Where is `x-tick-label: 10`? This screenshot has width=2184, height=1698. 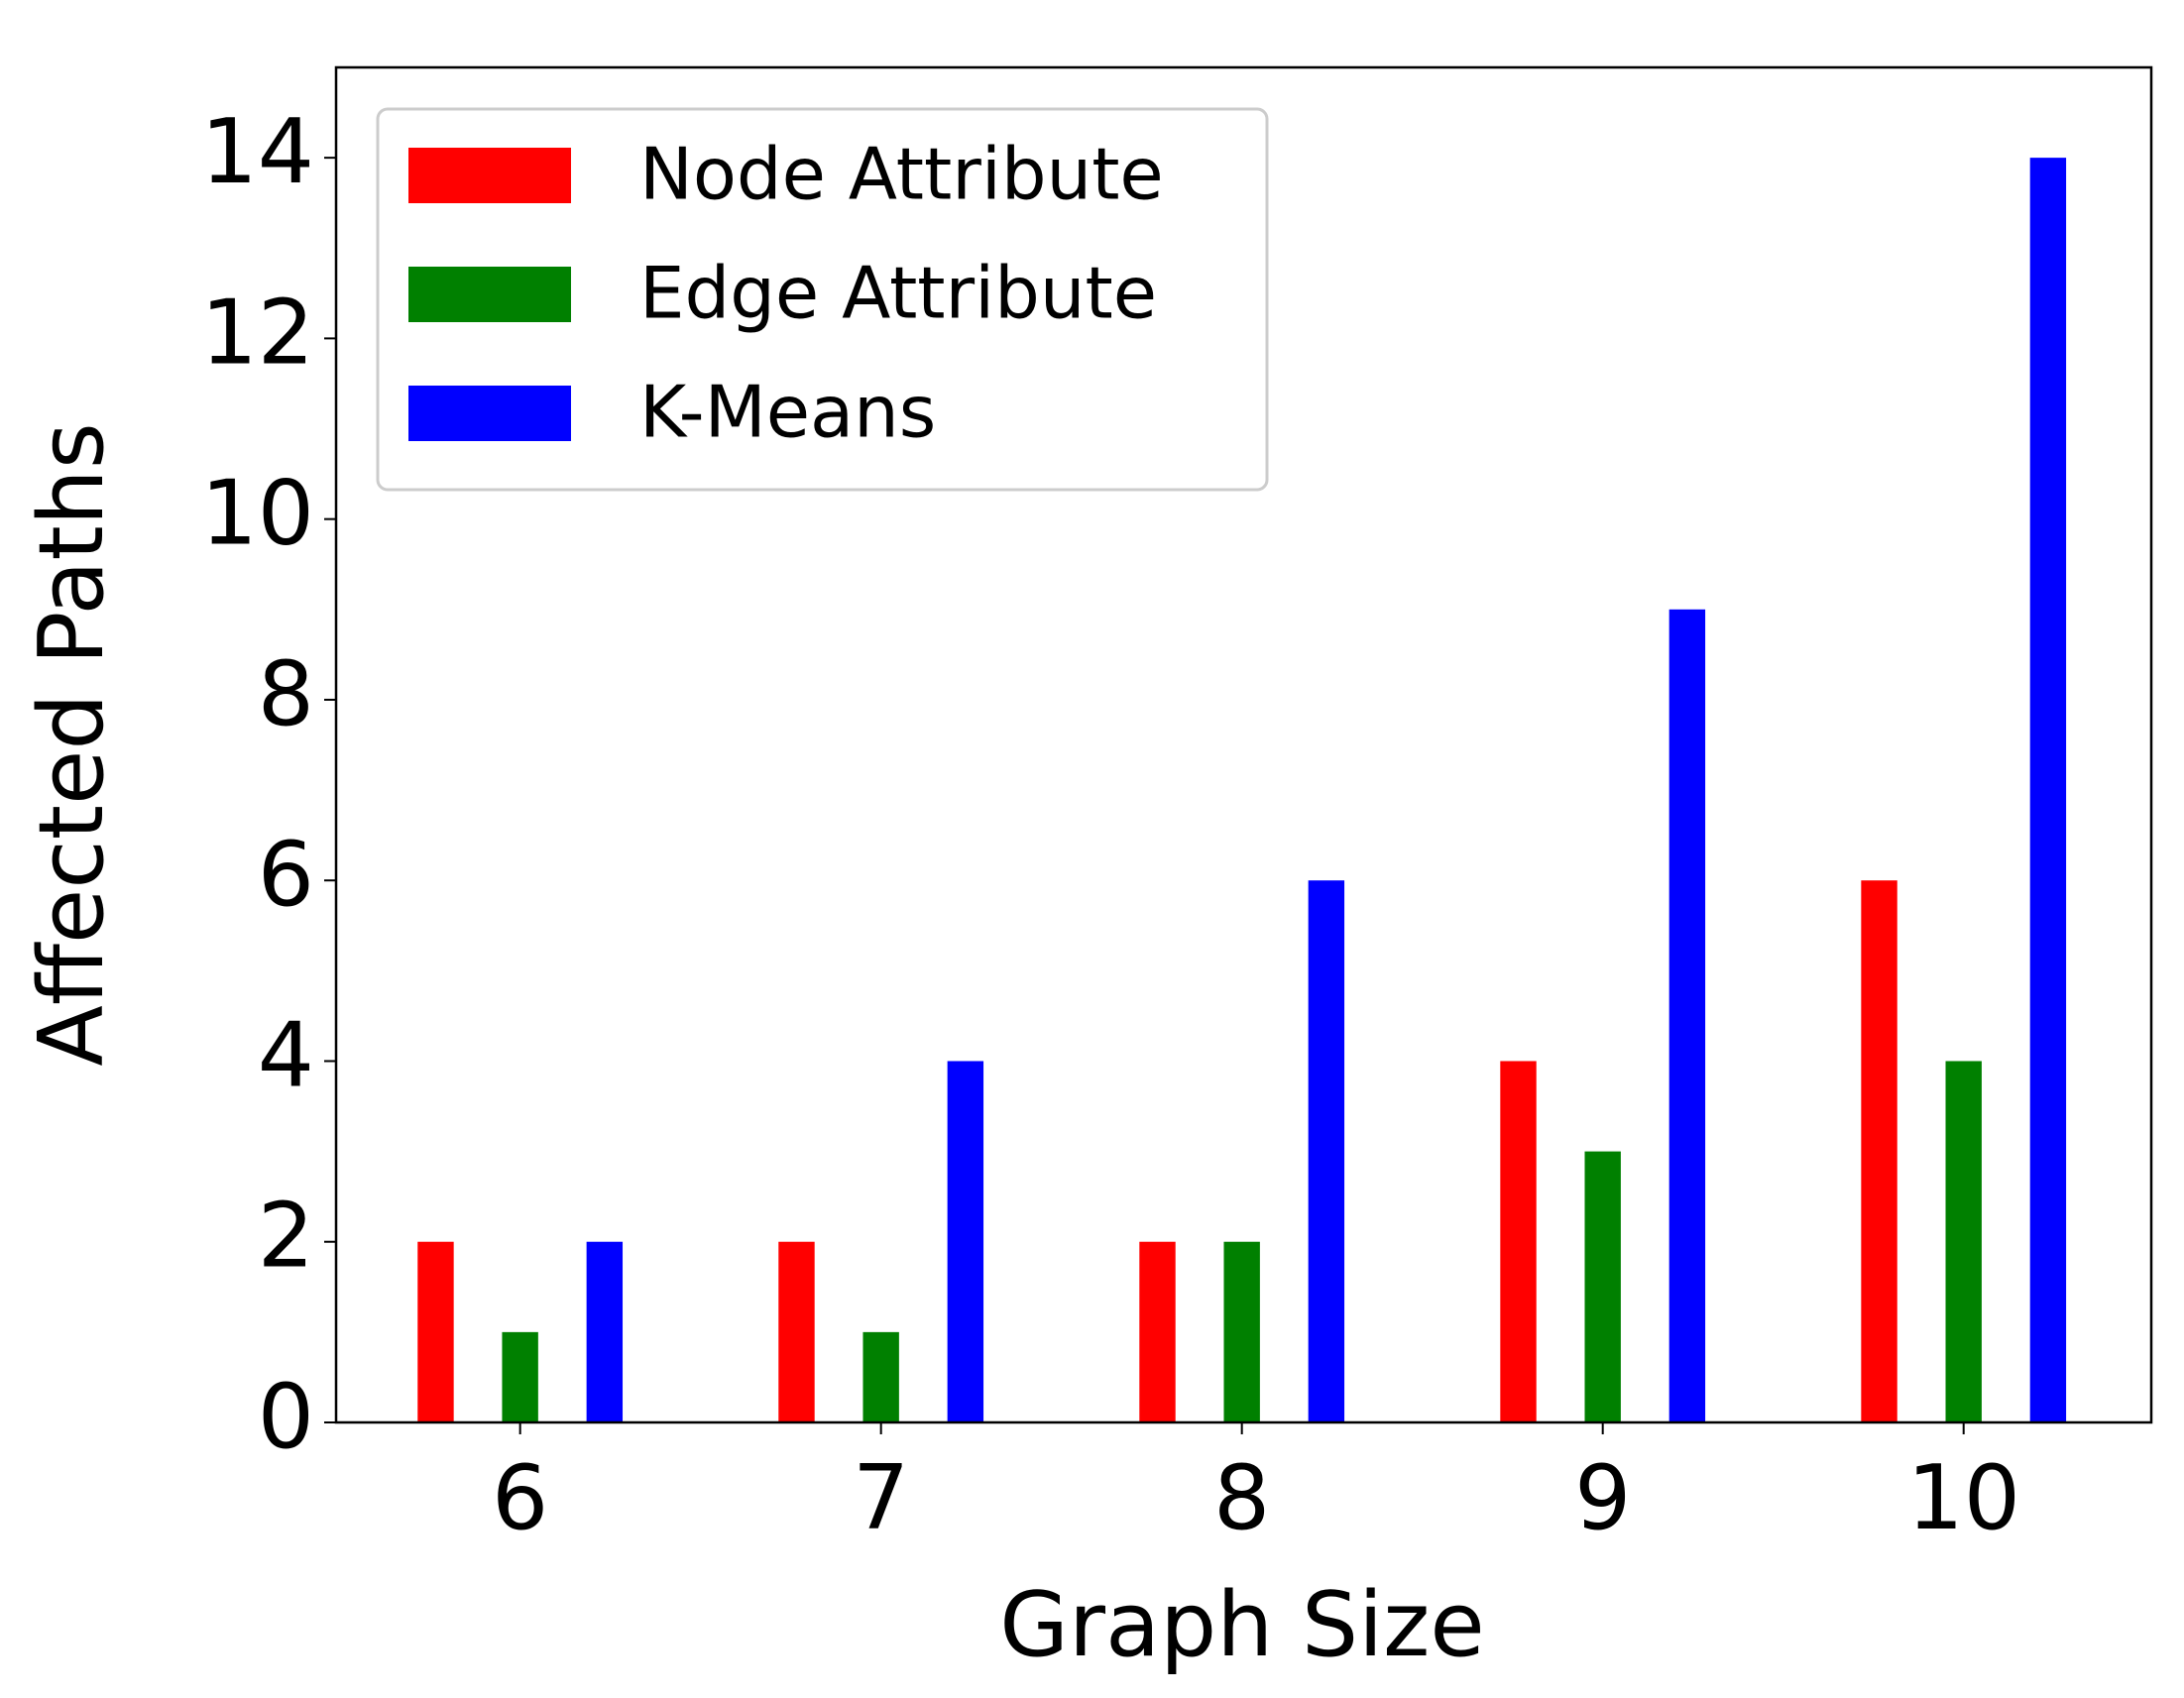
x-tick-label: 10 is located at coordinates (1963, 1498).